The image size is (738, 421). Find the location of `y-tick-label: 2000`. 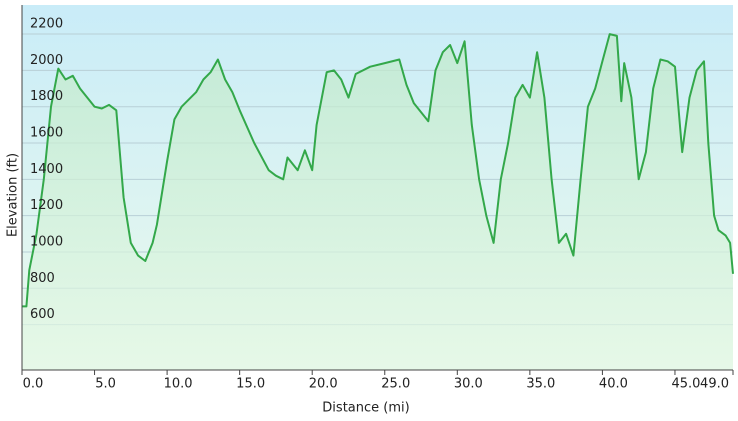

y-tick-label: 2000 is located at coordinates (46, 60).